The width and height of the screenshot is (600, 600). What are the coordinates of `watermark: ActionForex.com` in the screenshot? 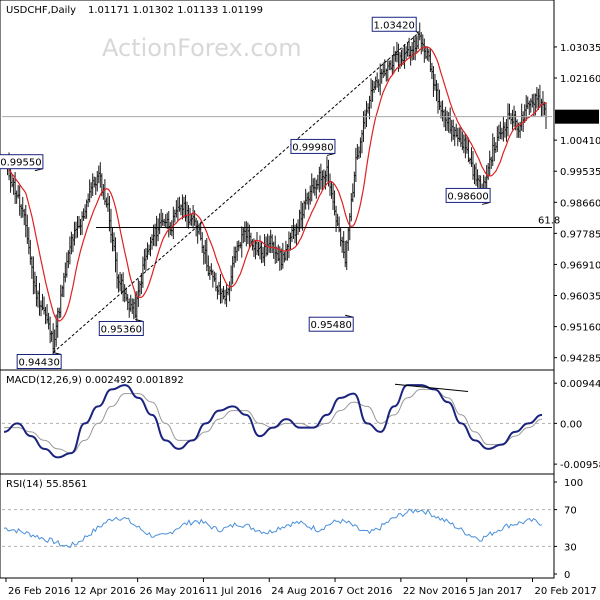 It's located at (202, 48).